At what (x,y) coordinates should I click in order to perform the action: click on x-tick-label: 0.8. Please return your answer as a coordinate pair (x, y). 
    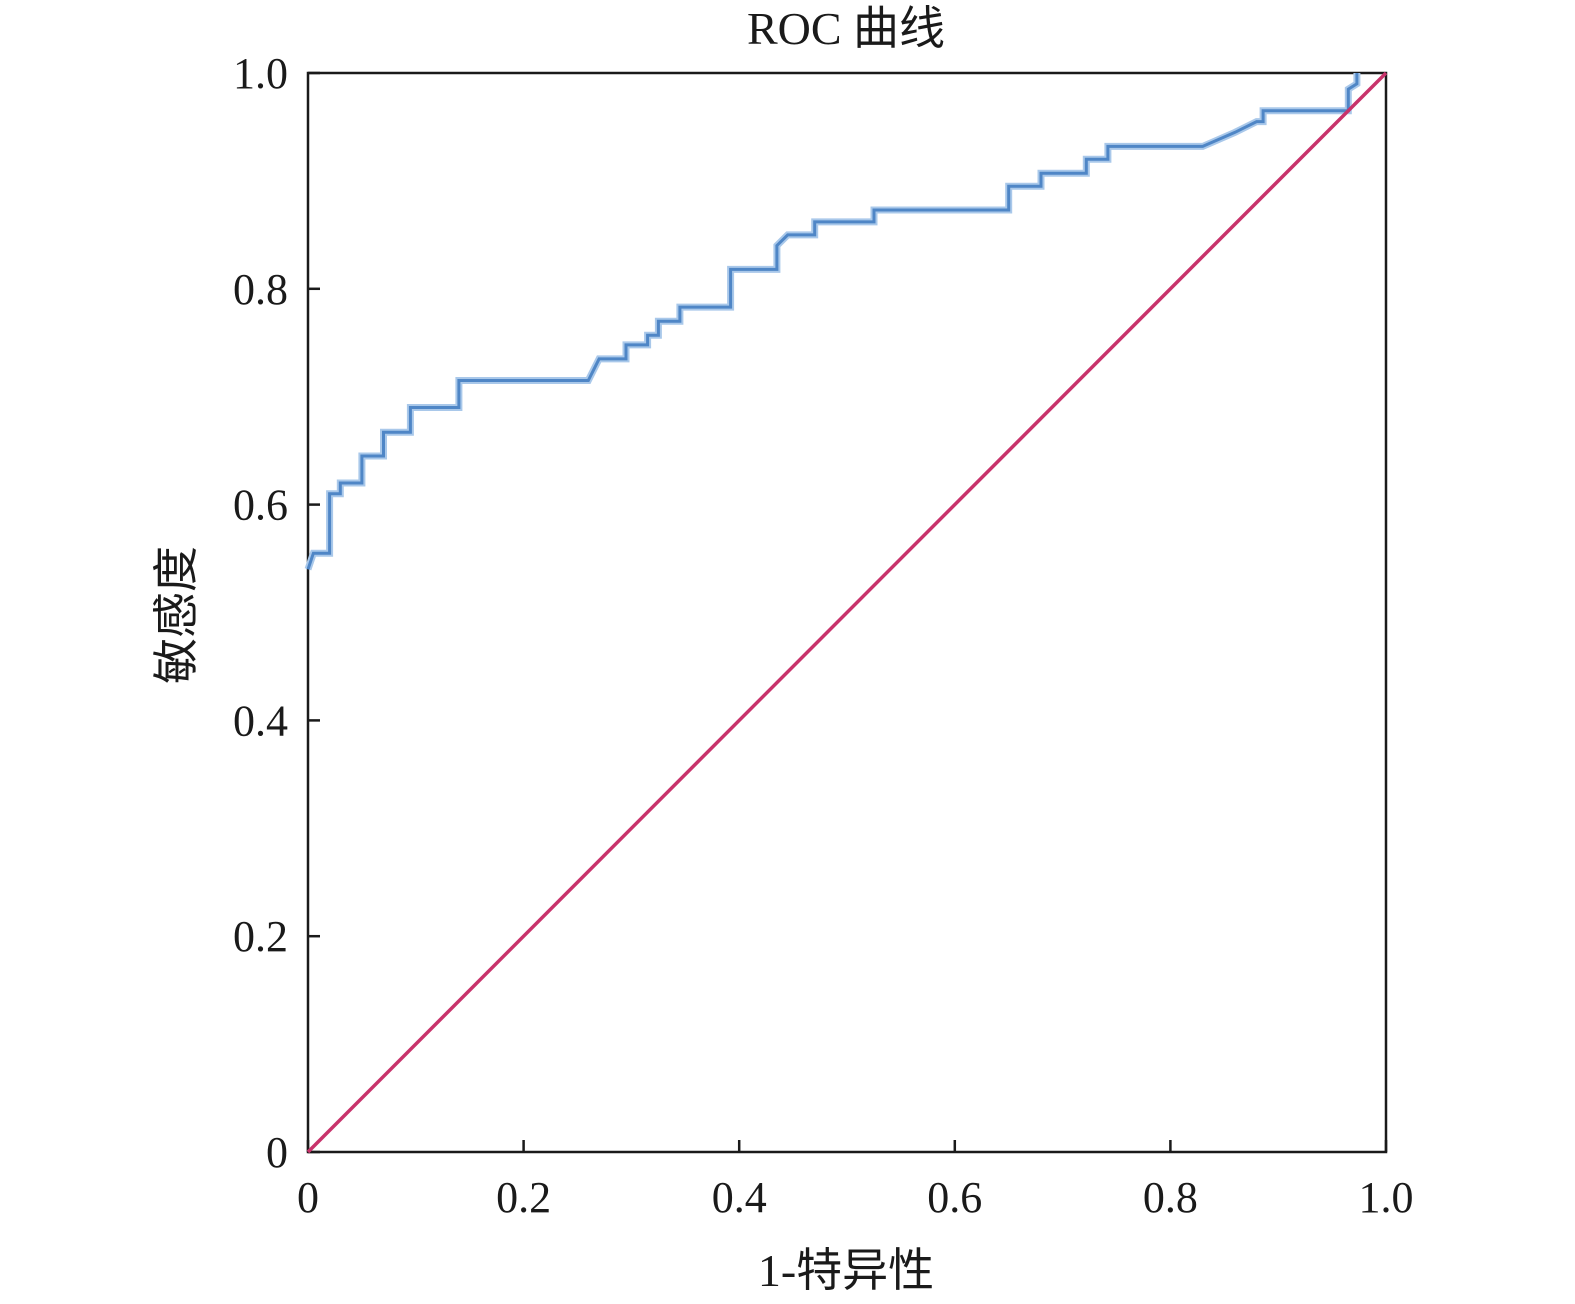
    Looking at the image, I should click on (1170, 1197).